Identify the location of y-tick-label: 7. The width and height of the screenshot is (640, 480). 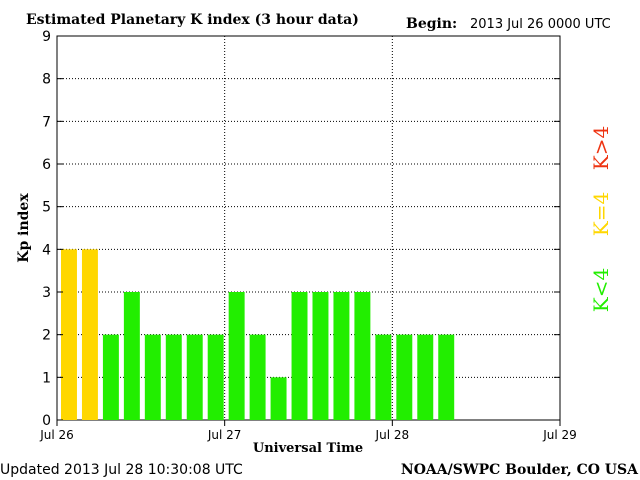
(46, 122).